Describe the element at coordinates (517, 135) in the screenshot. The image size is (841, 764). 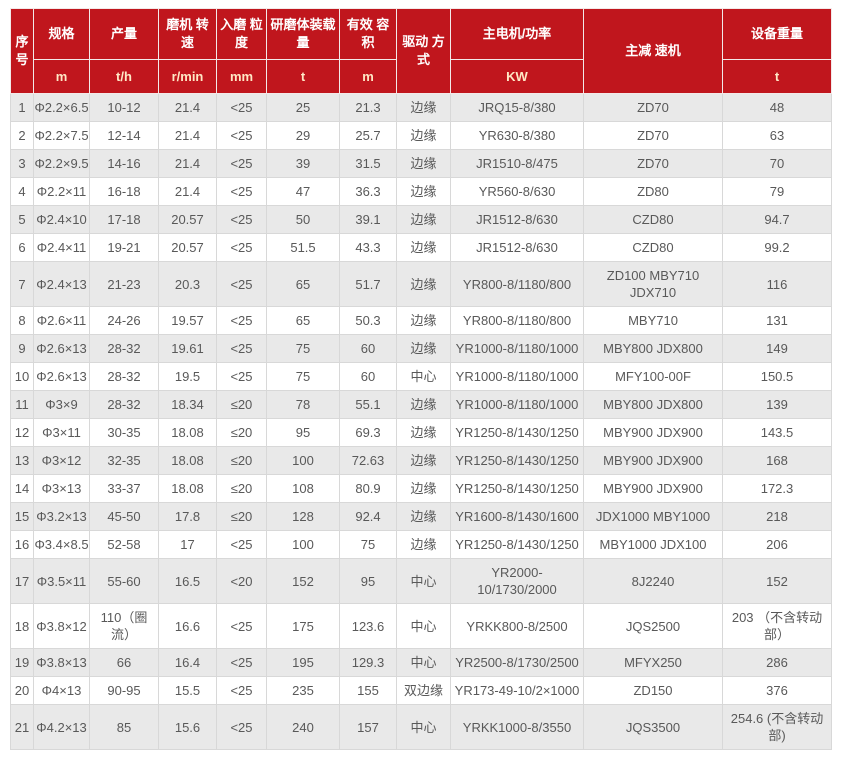
I see `cell-r2-c8: YR630-8/380` at that location.